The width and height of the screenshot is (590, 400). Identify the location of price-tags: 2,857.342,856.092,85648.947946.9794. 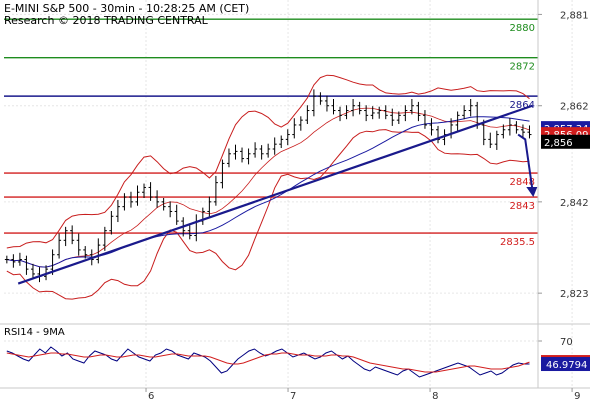
(565, 246).